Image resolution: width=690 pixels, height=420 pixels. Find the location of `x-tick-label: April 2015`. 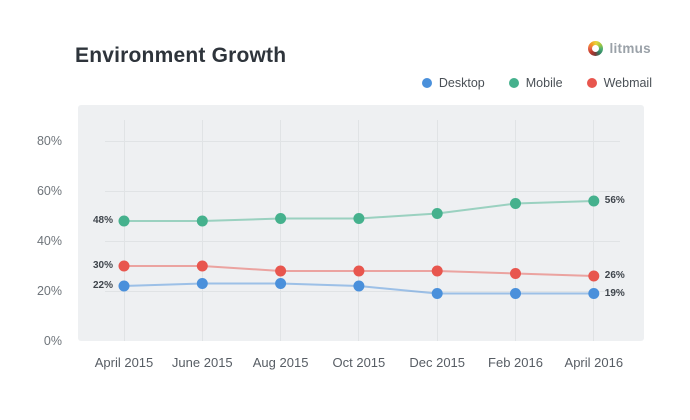

x-tick-label: April 2015 is located at coordinates (124, 362).